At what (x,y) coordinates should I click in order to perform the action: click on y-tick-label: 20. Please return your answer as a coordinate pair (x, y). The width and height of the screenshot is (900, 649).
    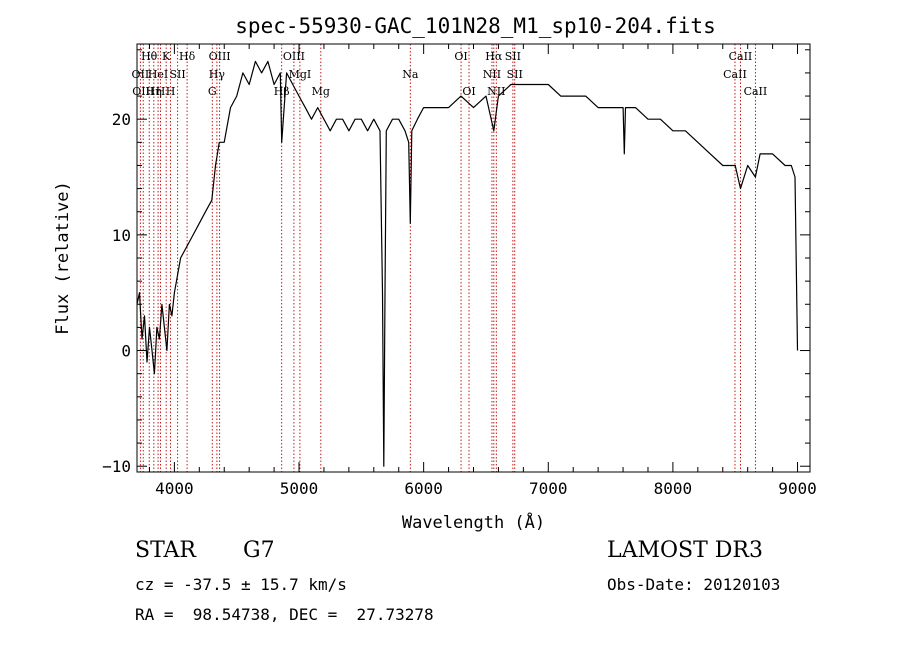
    Looking at the image, I should click on (121, 119).